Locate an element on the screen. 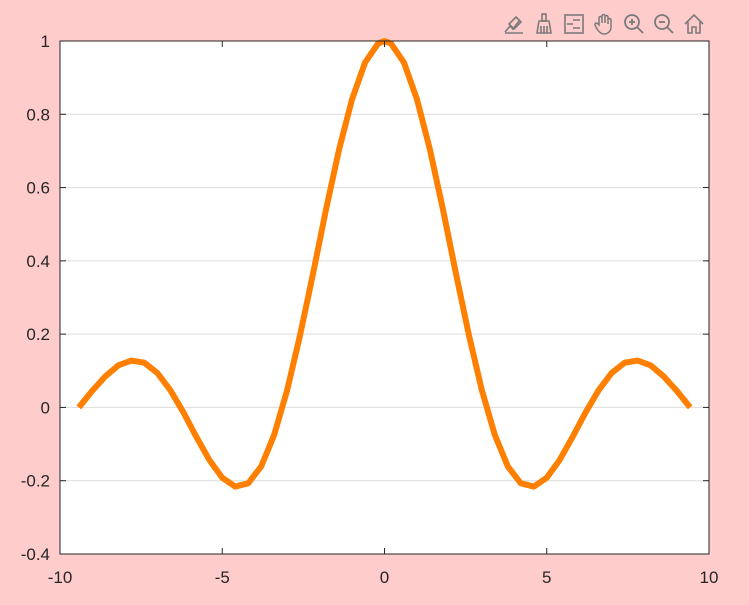 The image size is (749, 605). home-button is located at coordinates (694, 24).